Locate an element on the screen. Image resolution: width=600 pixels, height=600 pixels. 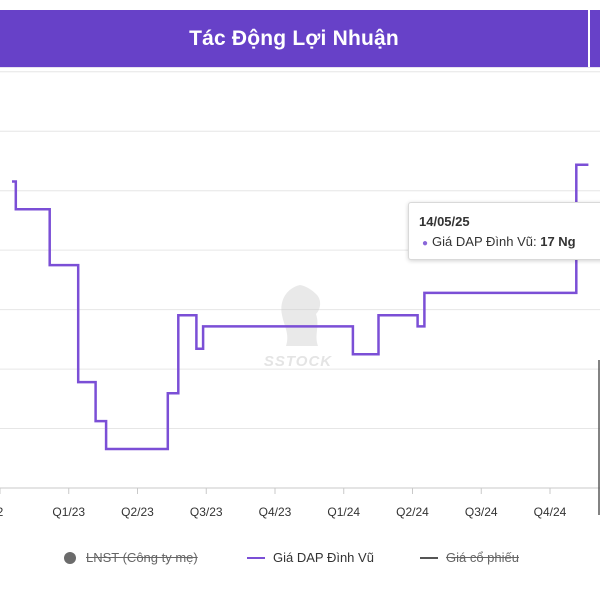
tooltip-value: 17 Ng is located at coordinates (558, 241).